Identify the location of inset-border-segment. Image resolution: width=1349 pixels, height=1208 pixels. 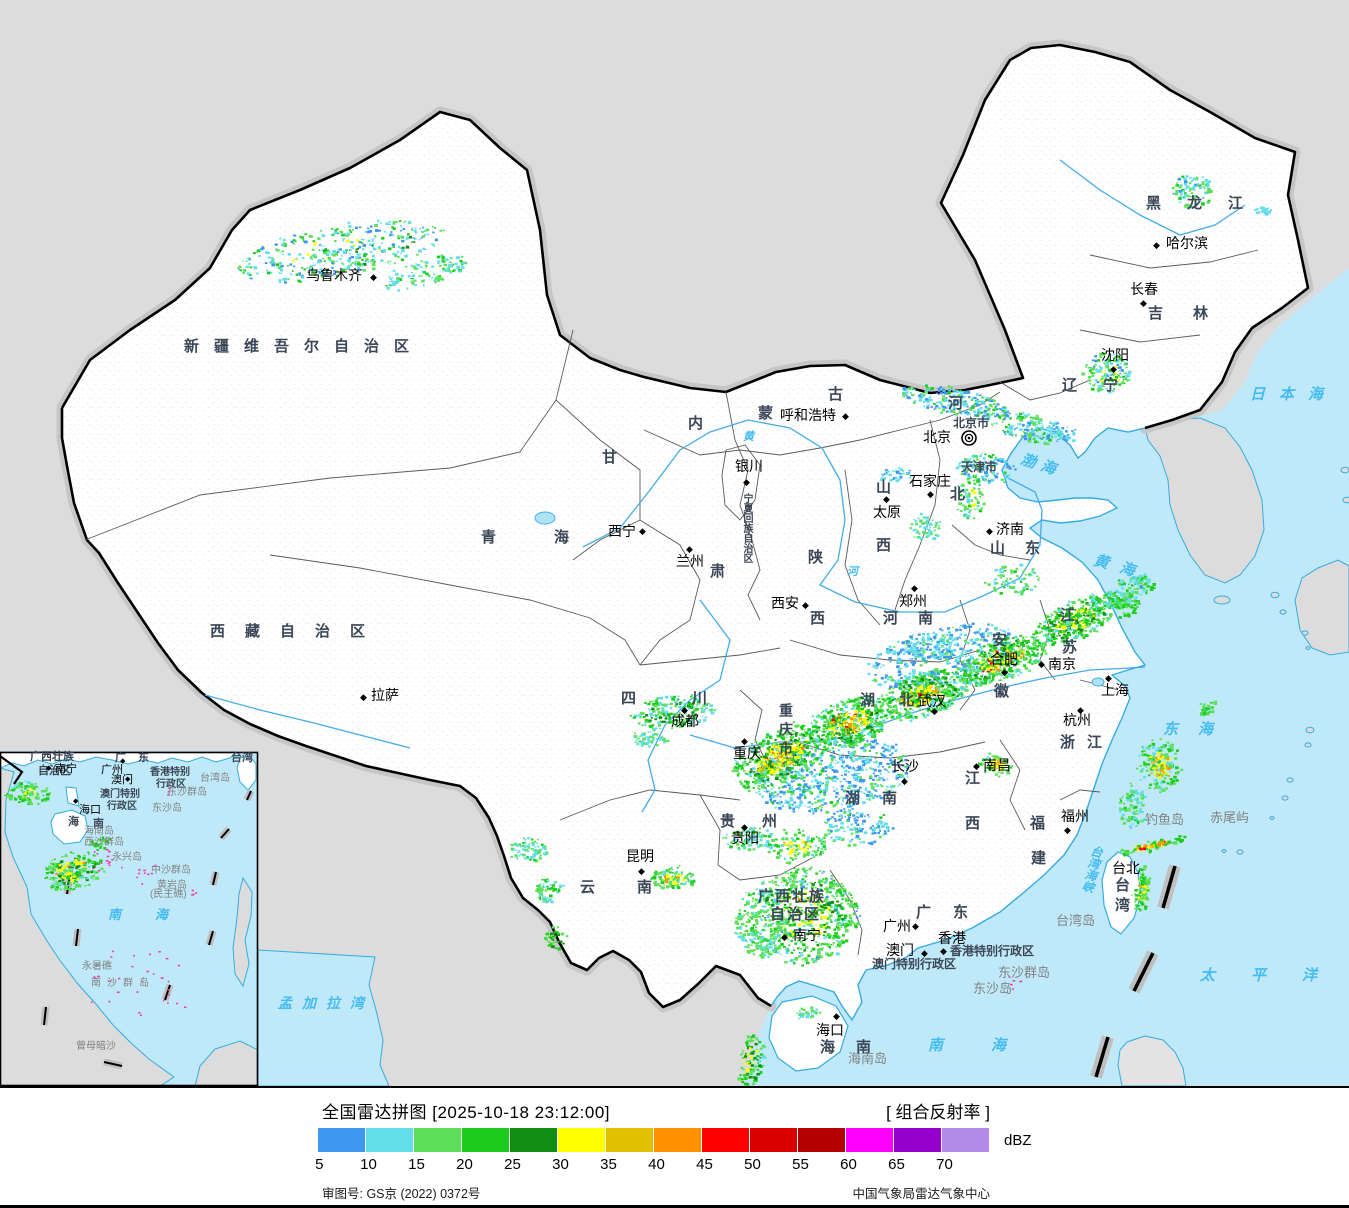
(12, 770).